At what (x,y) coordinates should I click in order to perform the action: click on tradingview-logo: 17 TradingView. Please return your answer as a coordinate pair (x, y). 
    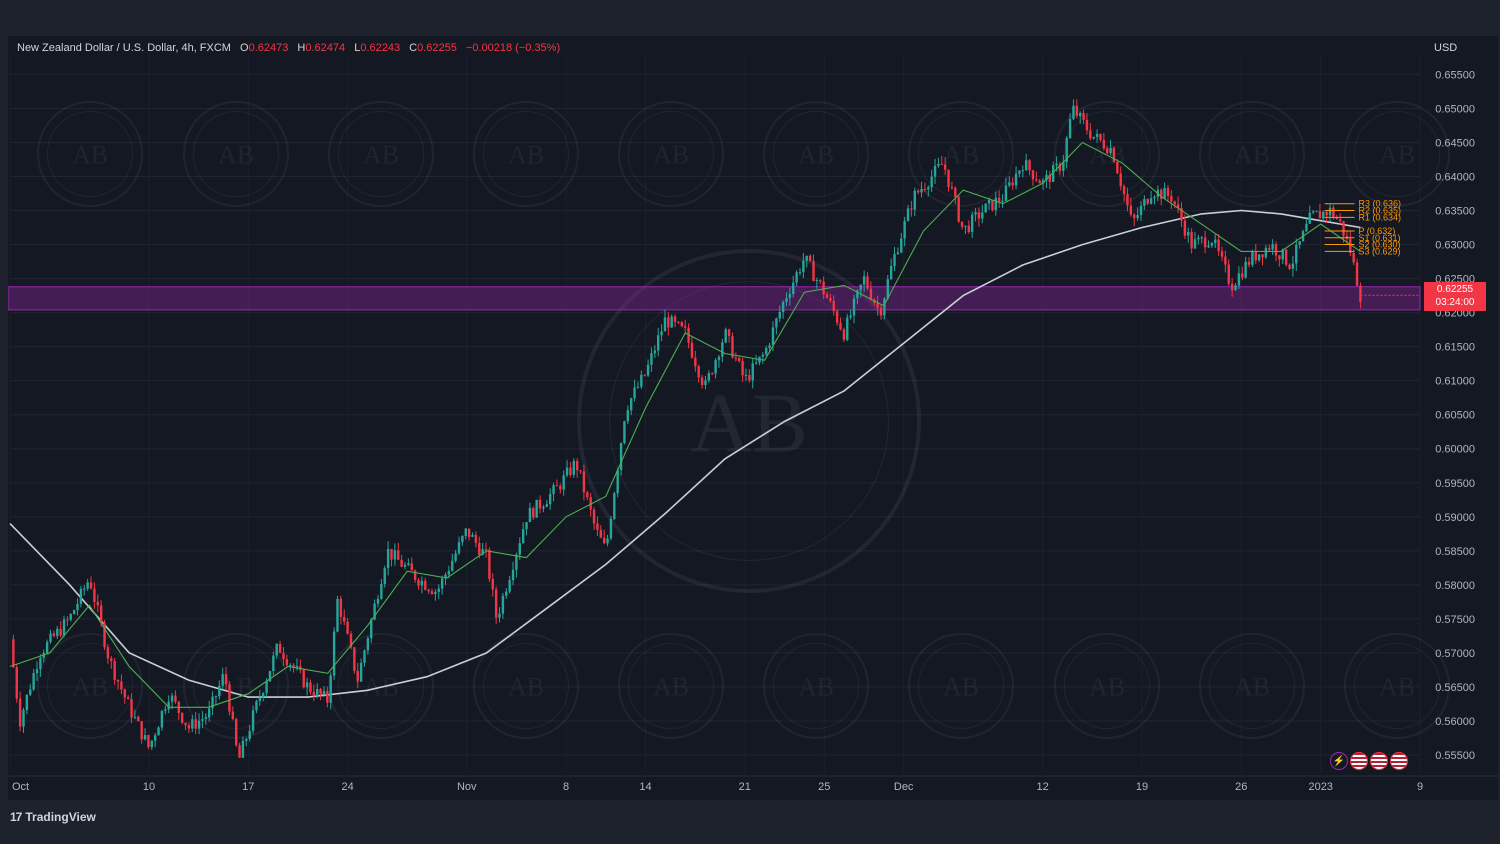
    Looking at the image, I should click on (53, 817).